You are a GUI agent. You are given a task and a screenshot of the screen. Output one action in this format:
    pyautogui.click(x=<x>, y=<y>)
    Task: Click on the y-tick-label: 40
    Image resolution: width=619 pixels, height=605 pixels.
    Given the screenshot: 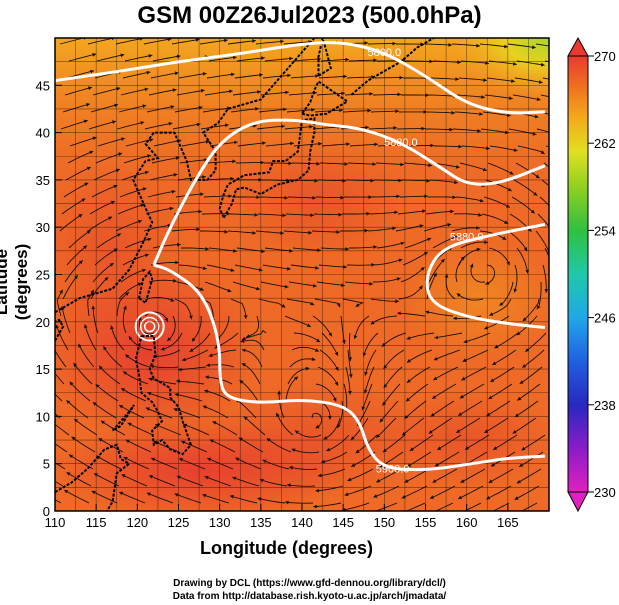 What is the action you would take?
    pyautogui.click(x=43, y=133)
    